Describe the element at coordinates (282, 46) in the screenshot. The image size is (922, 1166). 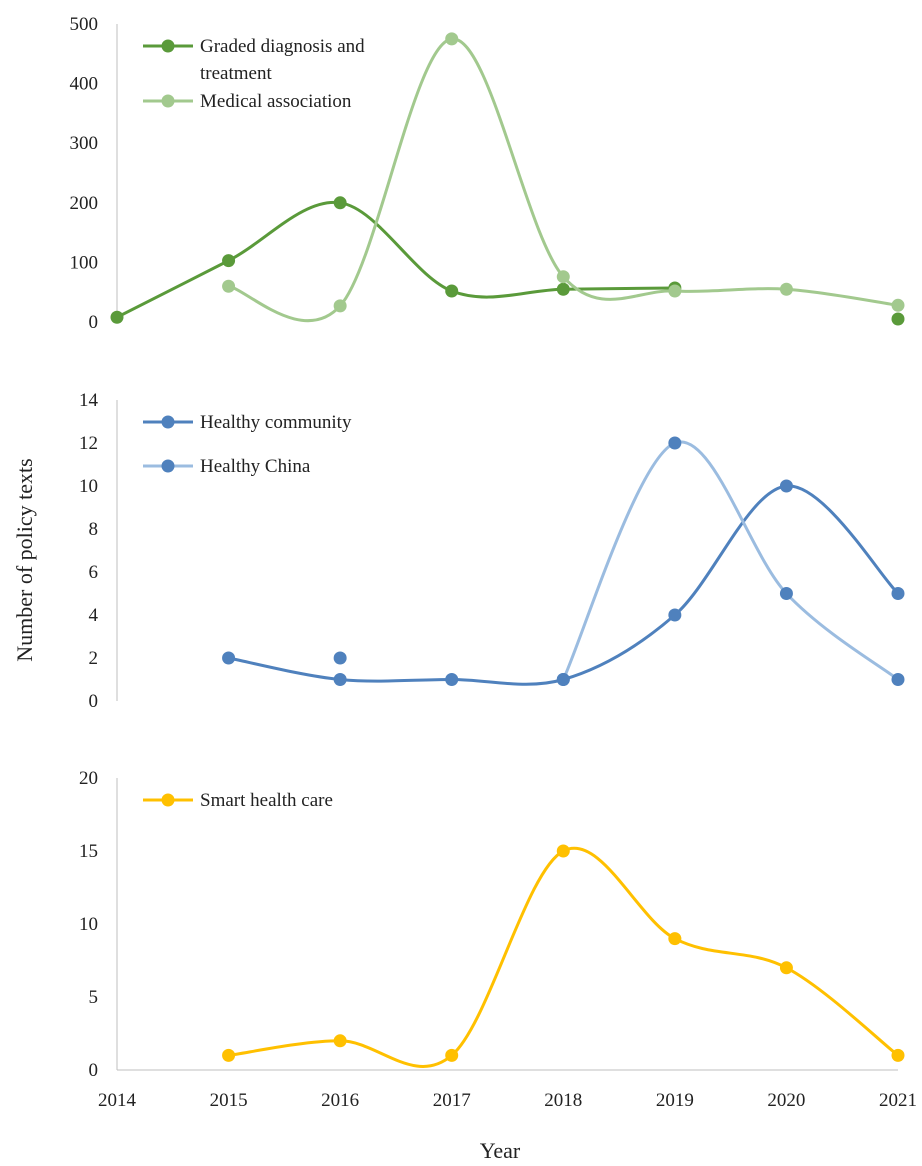
I see `legend-label-1-1: Graded diagnosis and` at that location.